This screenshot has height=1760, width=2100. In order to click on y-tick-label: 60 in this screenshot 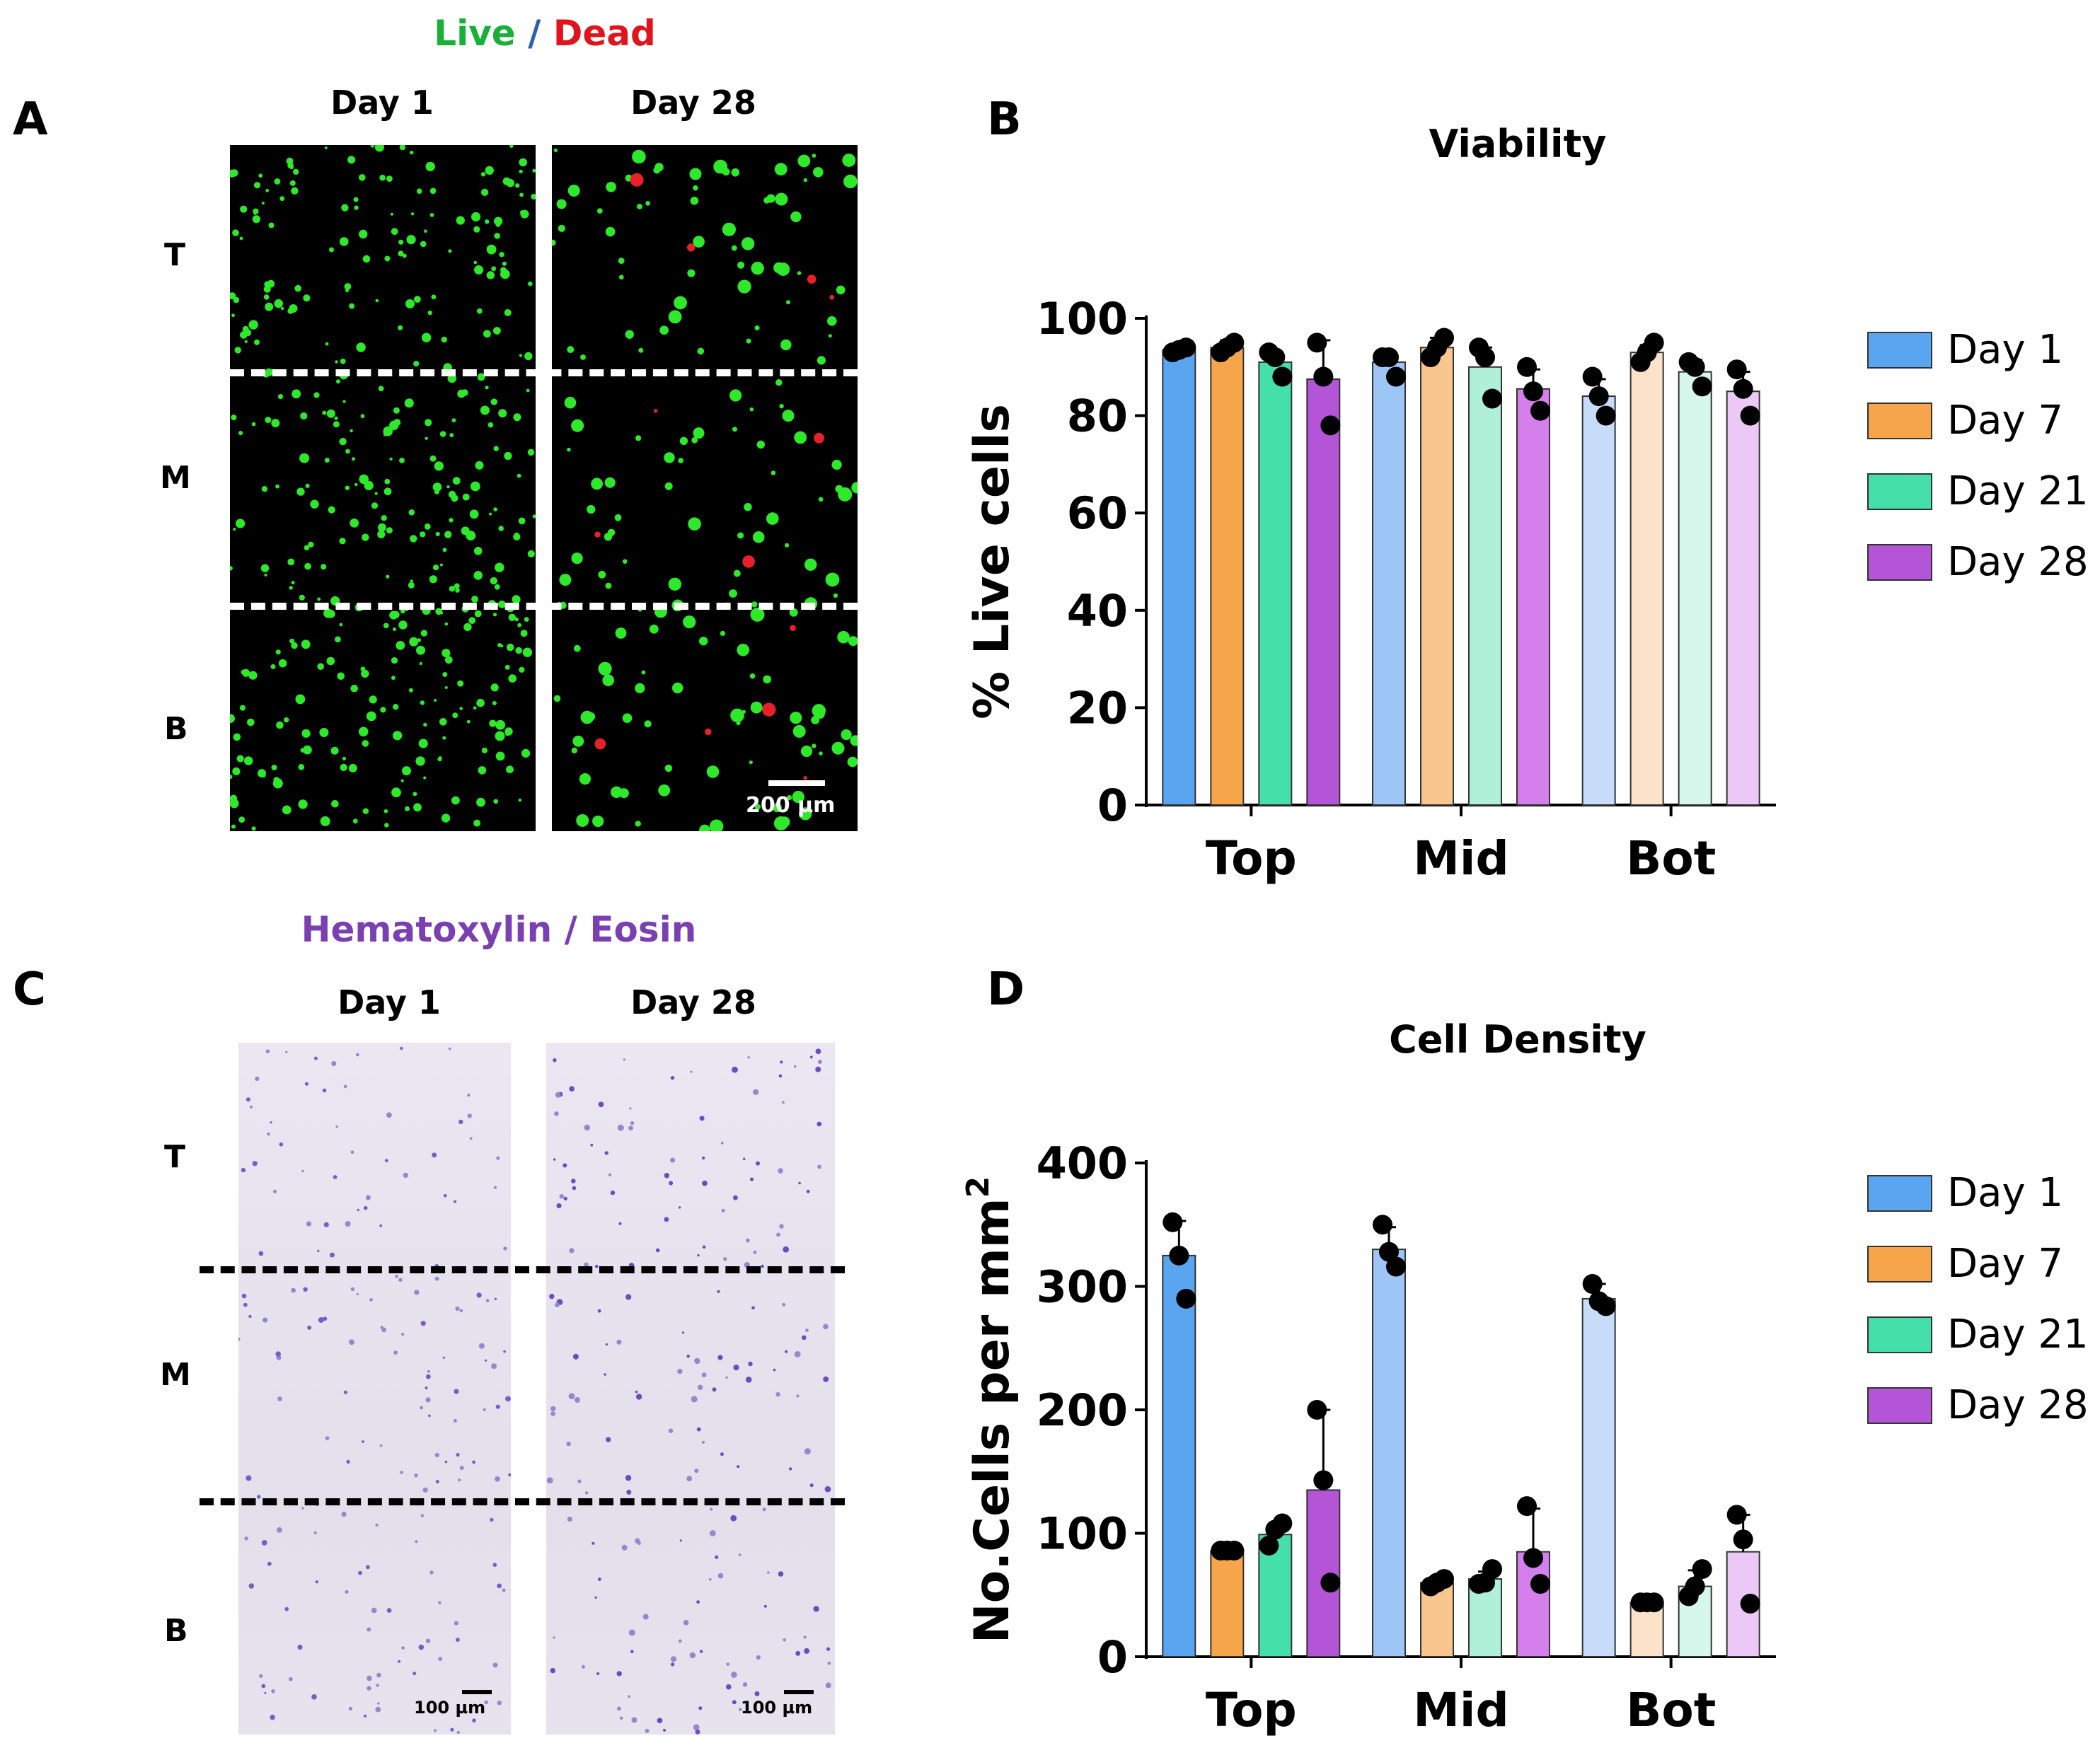, I will do `click(1097, 513)`.